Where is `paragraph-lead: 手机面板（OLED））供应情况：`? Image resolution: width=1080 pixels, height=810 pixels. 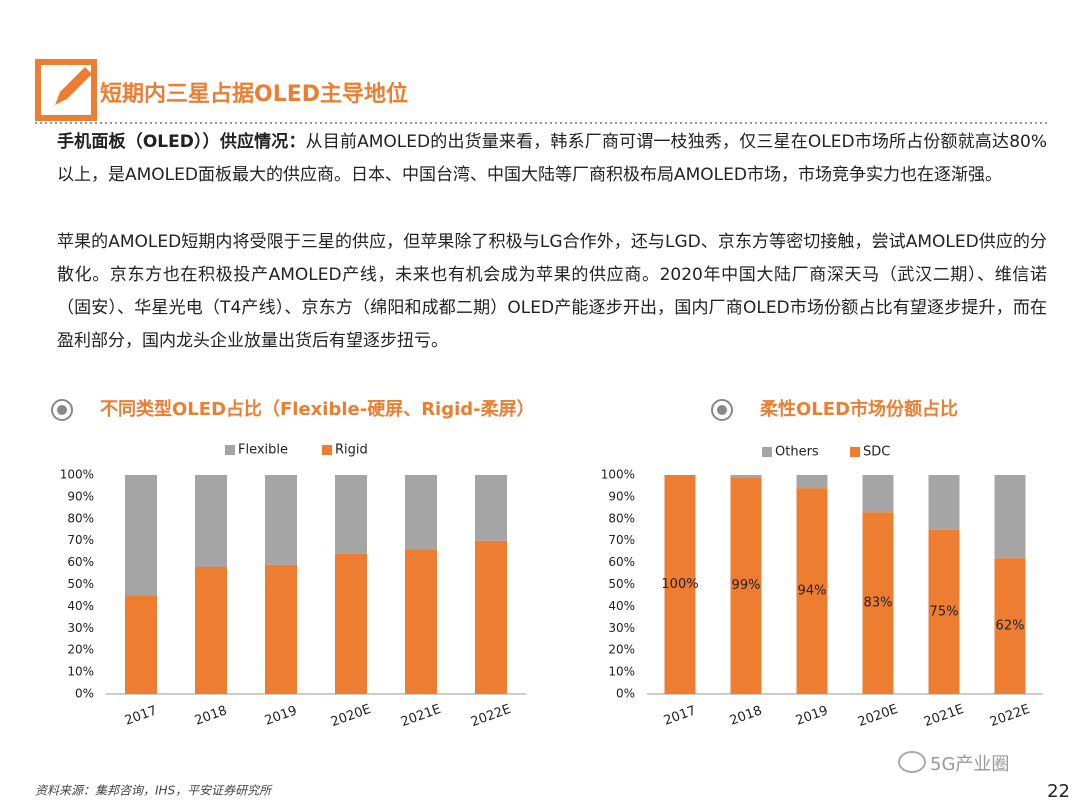 paragraph-lead: 手机面板（OLED））供应情况： is located at coordinates (181, 142).